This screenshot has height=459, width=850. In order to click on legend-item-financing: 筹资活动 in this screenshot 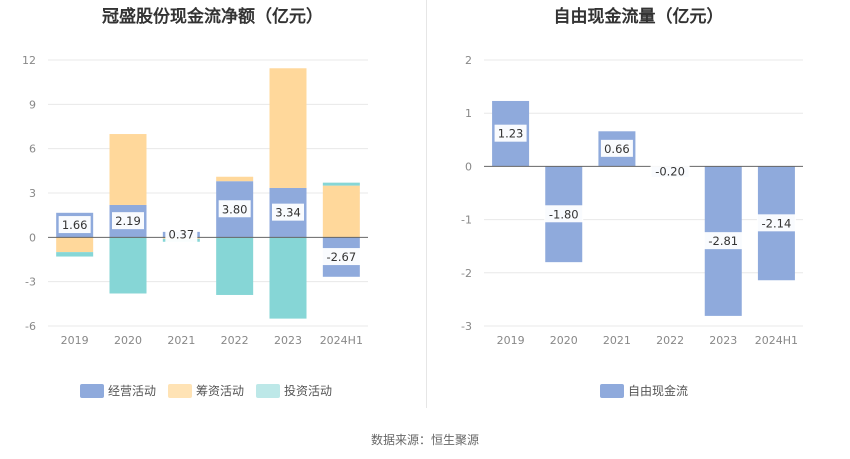, I will do `click(206, 390)`.